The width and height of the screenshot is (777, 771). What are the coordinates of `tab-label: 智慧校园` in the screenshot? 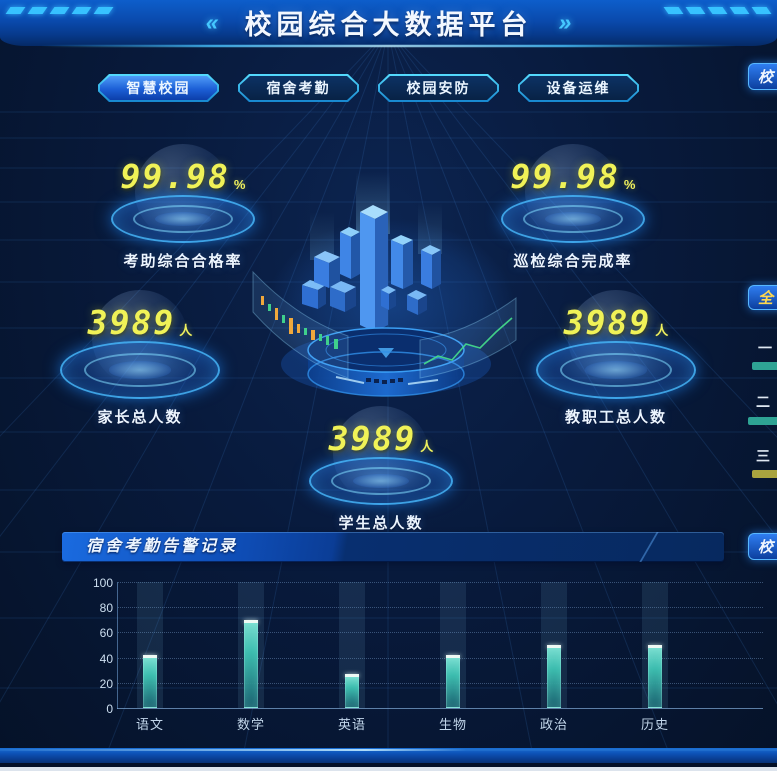 It's located at (158, 88).